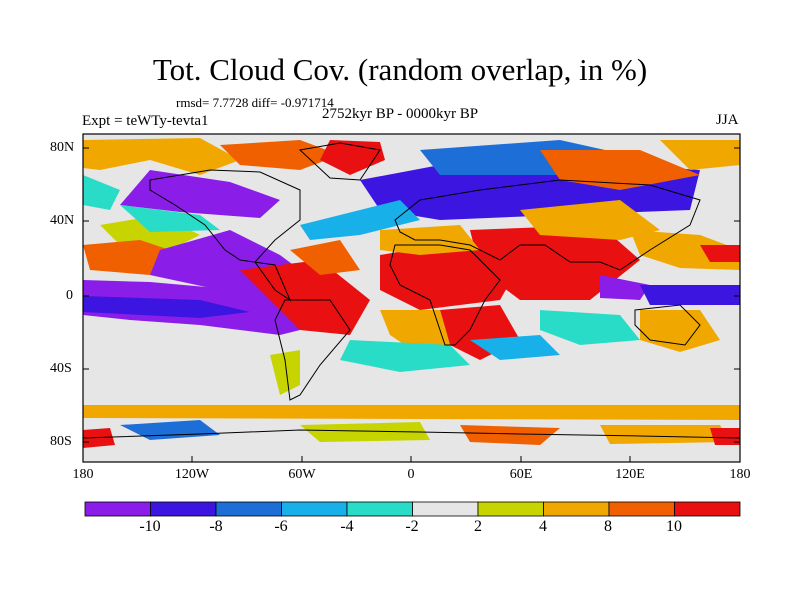 The image size is (800, 600). What do you see at coordinates (216, 526) in the screenshot?
I see `colorbar-label: -8` at bounding box center [216, 526].